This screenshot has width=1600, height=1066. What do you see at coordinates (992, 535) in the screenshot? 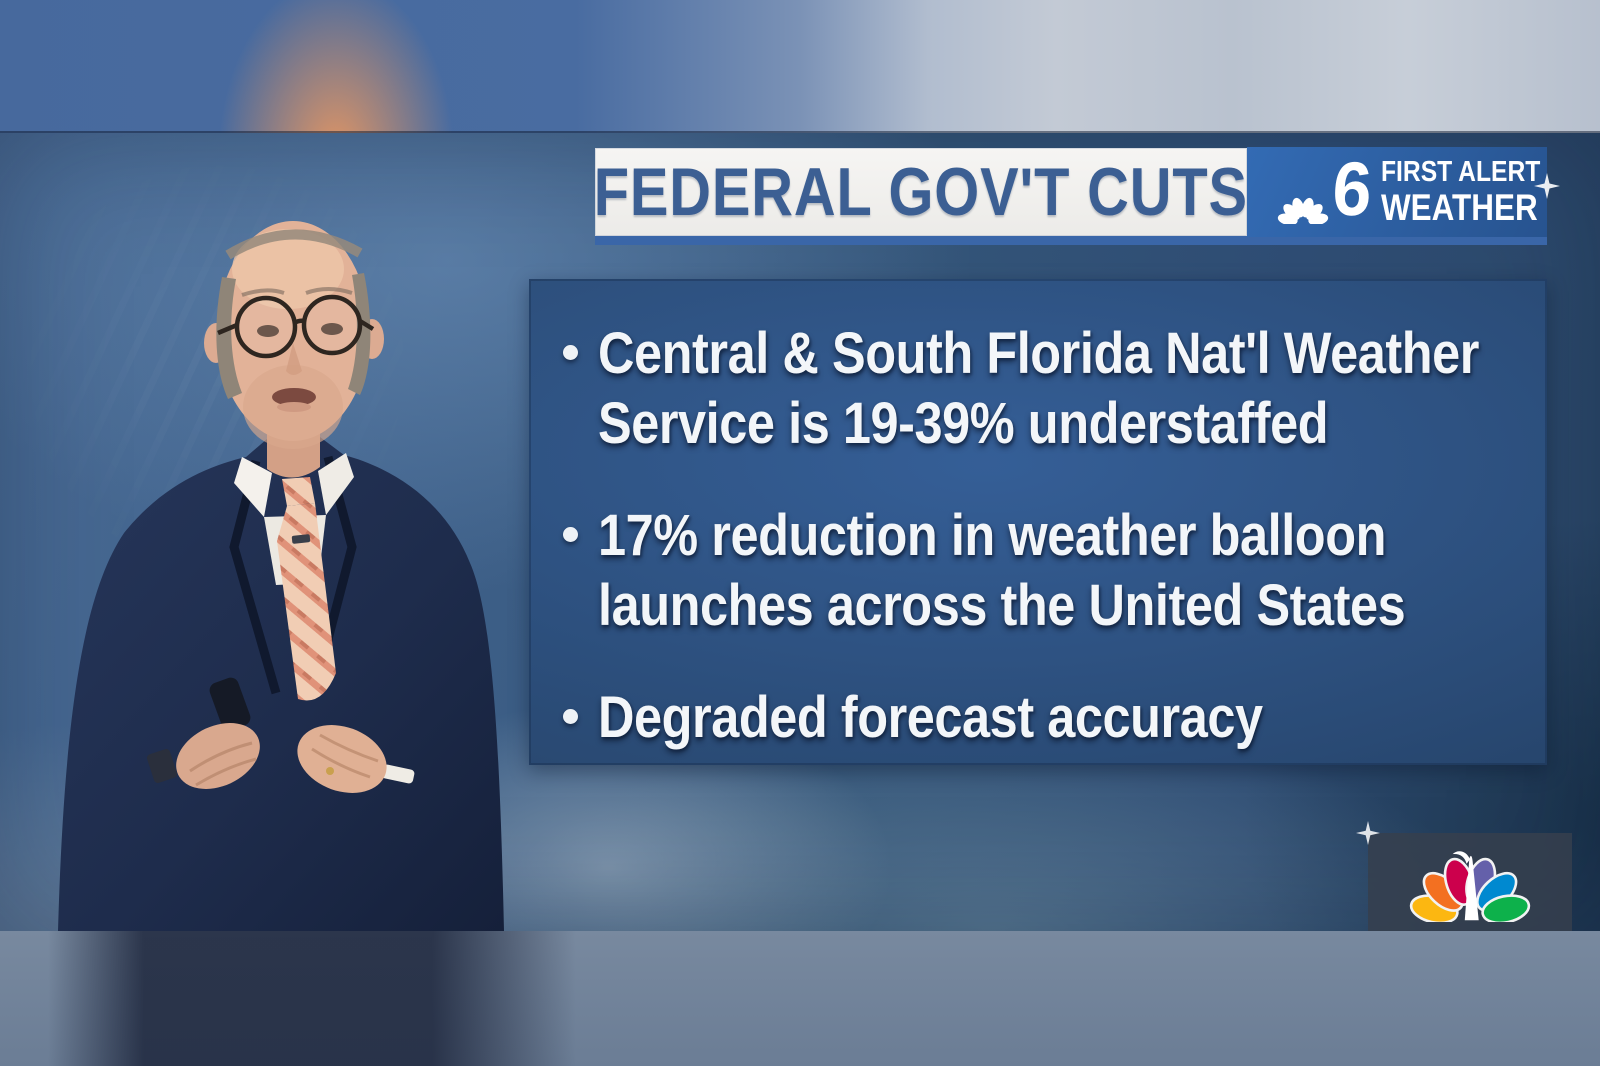
I see `bullet-line: 17% reduction in weather balloon` at bounding box center [992, 535].